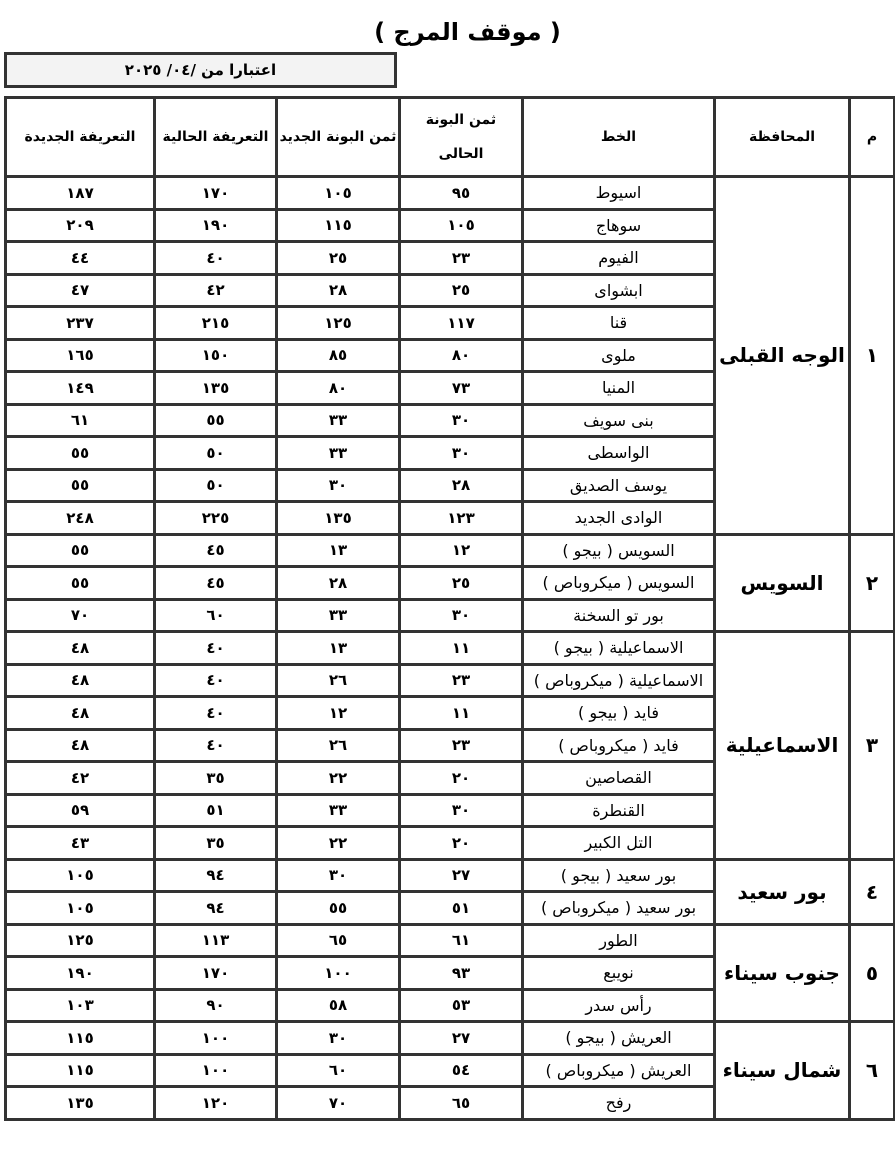 This screenshot has height=1152, width=895. What do you see at coordinates (618, 388) in the screenshot?
I see `line-name: المنيا` at bounding box center [618, 388].